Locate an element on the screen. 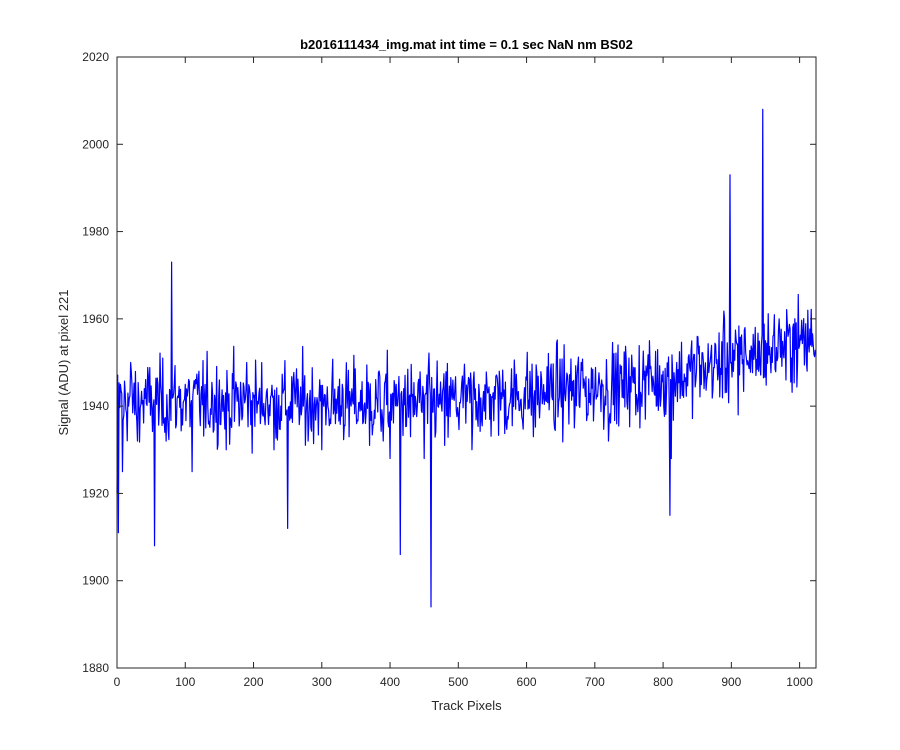  x-tick-label: 1000 is located at coordinates (799, 682).